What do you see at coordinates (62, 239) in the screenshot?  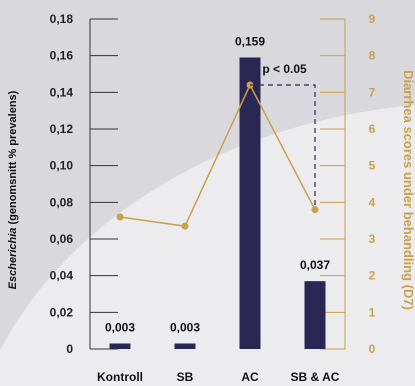 I see `left-tick-label: 0,06` at bounding box center [62, 239].